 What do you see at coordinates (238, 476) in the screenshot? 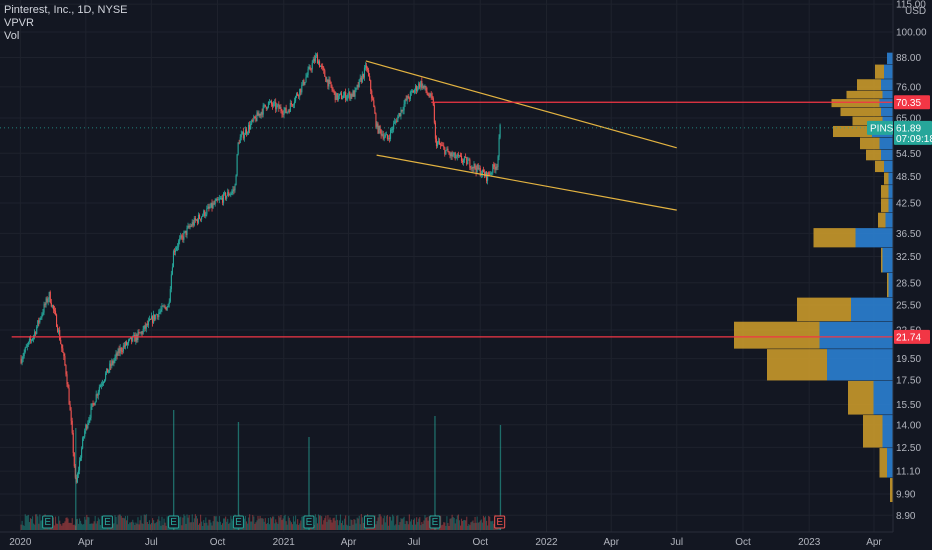
I see `volume-spike` at bounding box center [238, 476].